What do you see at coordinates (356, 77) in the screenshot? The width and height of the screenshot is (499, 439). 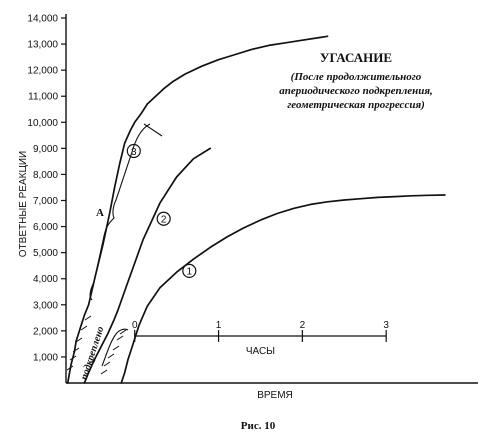 I see `chart-subtitle-line-1: (После продолжительного` at bounding box center [356, 77].